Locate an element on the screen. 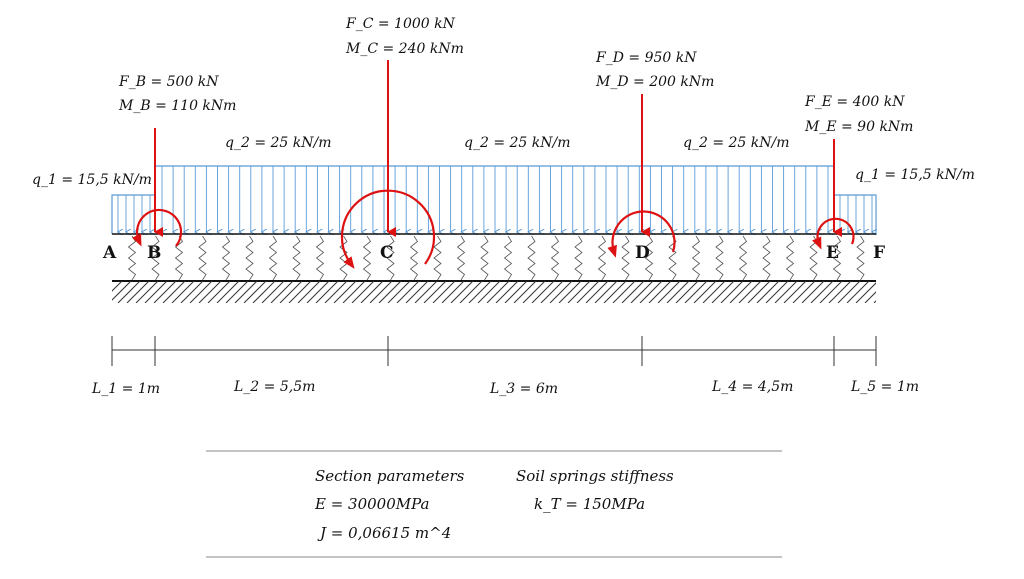  q1-left-label: q_1 = 15,5 kN/m is located at coordinates (92, 180).